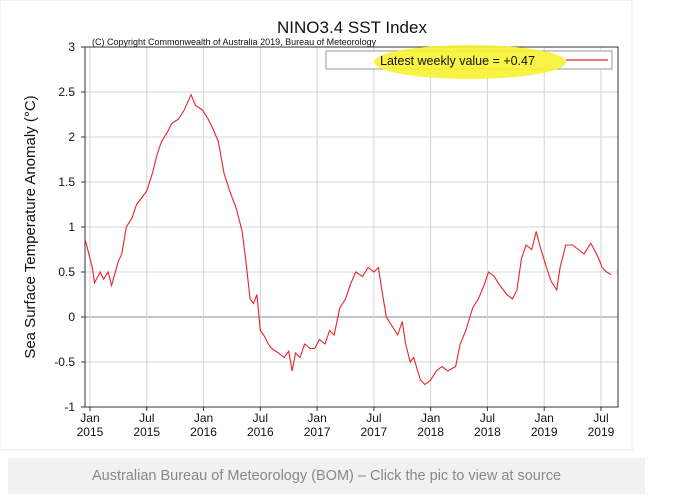  What do you see at coordinates (601, 425) in the screenshot?
I see `x-tick-label: Jul 2019` at bounding box center [601, 425].